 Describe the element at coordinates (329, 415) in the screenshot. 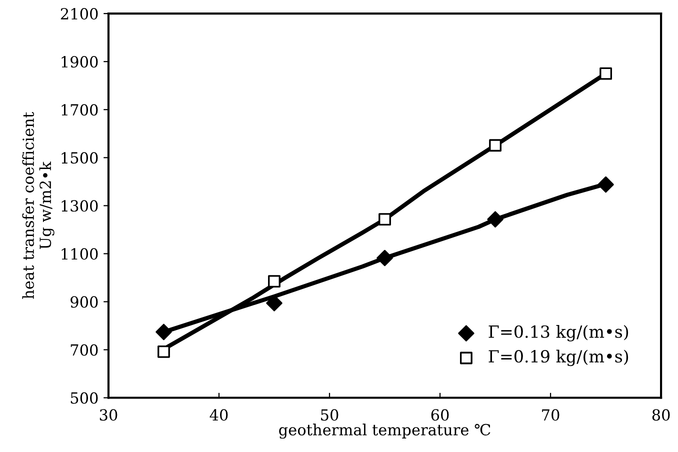

I see `x-tick-label: 50` at that location.